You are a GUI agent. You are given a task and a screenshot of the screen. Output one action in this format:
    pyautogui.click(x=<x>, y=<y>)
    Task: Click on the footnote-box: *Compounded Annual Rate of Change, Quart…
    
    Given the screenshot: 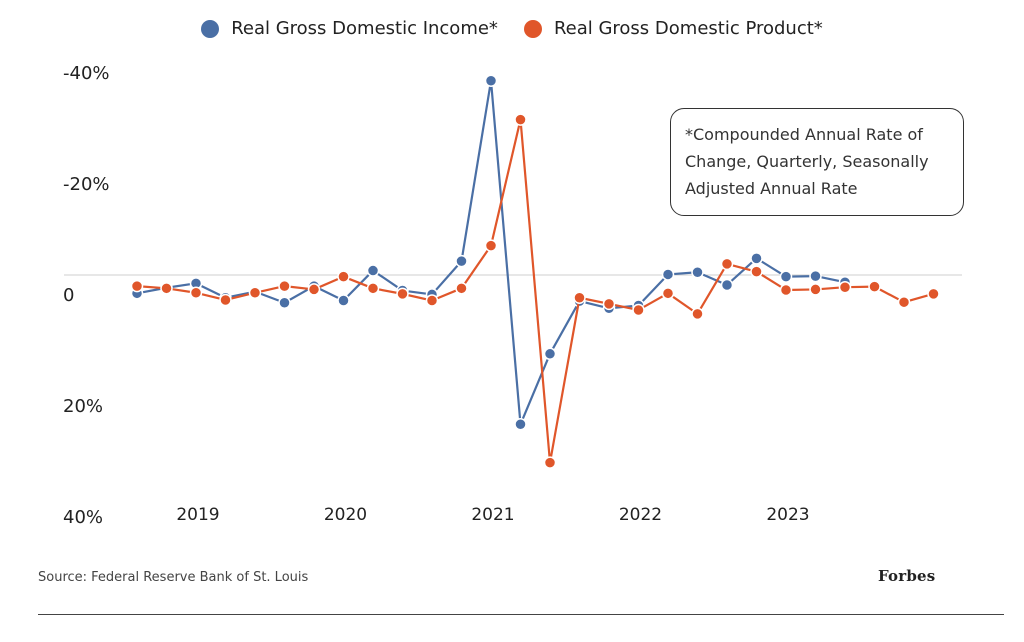 What is the action you would take?
    pyautogui.click(x=817, y=162)
    